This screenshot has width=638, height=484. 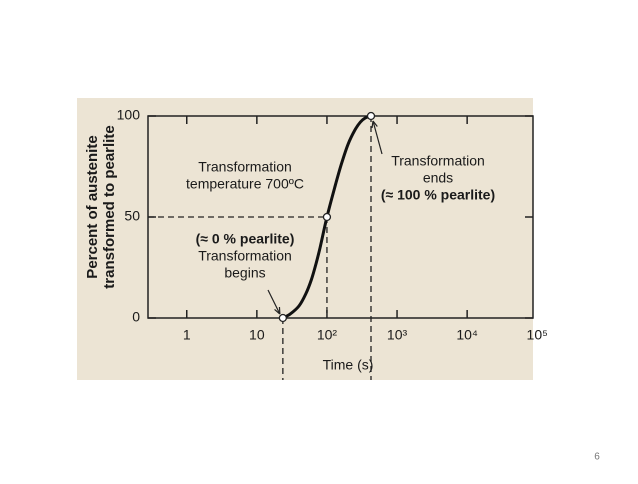 What do you see at coordinates (109, 206) in the screenshot?
I see `y-axis-label: transformed to pearlite` at bounding box center [109, 206].